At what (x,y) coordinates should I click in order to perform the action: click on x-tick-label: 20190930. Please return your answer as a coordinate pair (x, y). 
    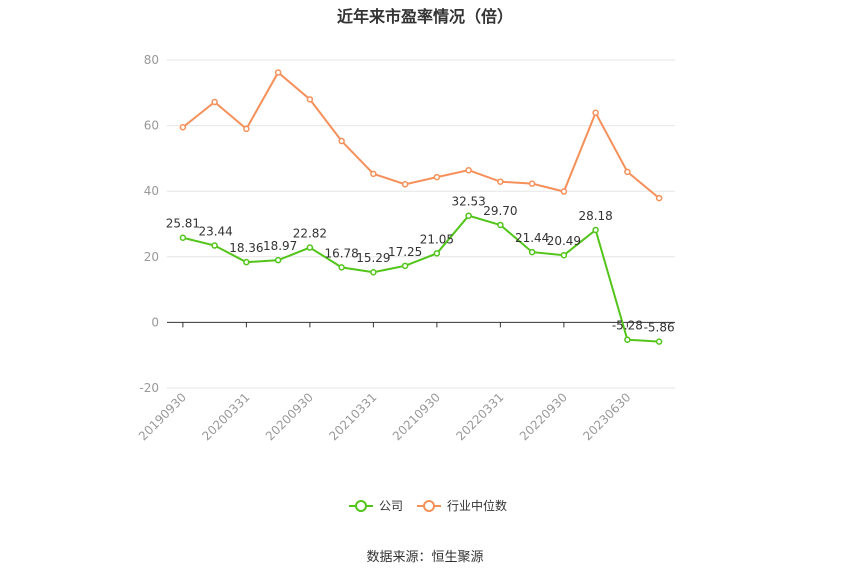
    Looking at the image, I should click on (162, 416).